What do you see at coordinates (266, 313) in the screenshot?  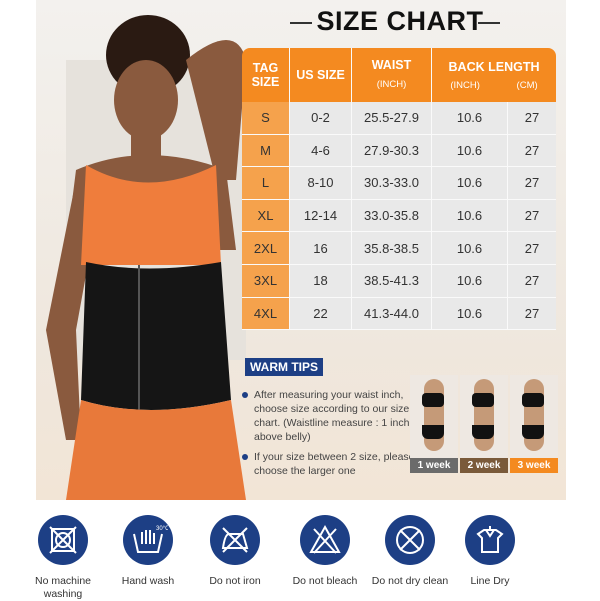 I see `cell-tag-size: 4XL` at bounding box center [266, 313].